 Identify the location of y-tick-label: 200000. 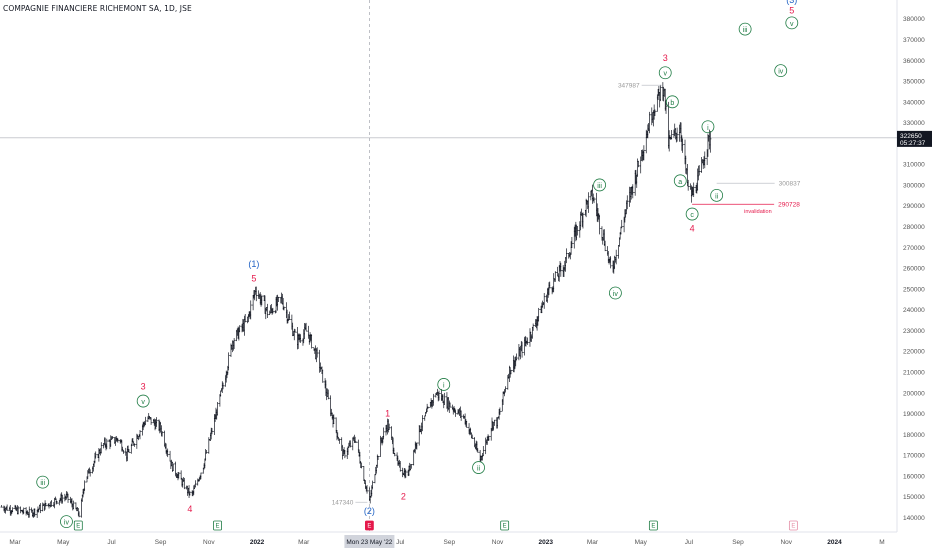
(914, 393).